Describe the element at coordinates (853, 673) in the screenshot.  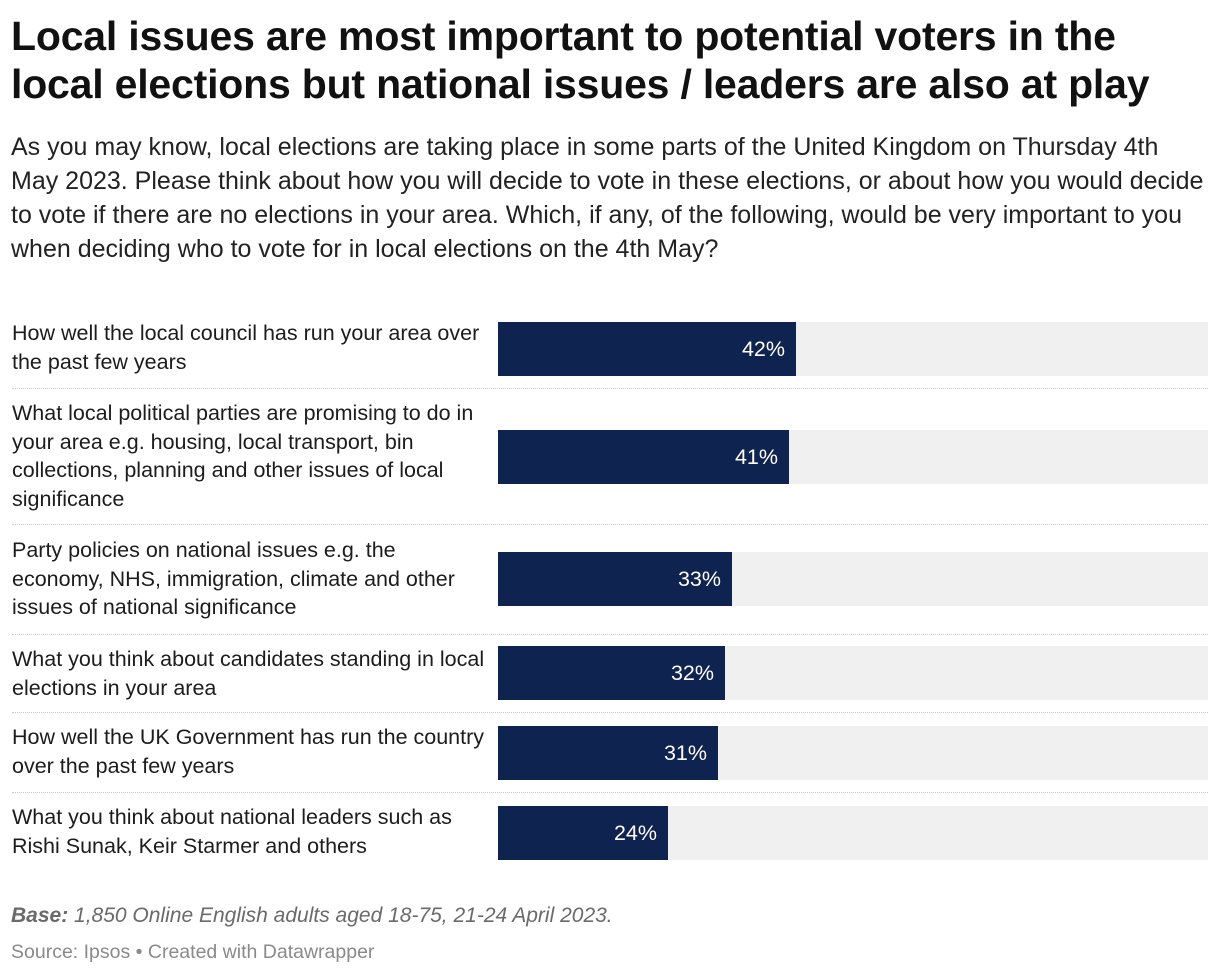
I see `bar-track: 32%` at that location.